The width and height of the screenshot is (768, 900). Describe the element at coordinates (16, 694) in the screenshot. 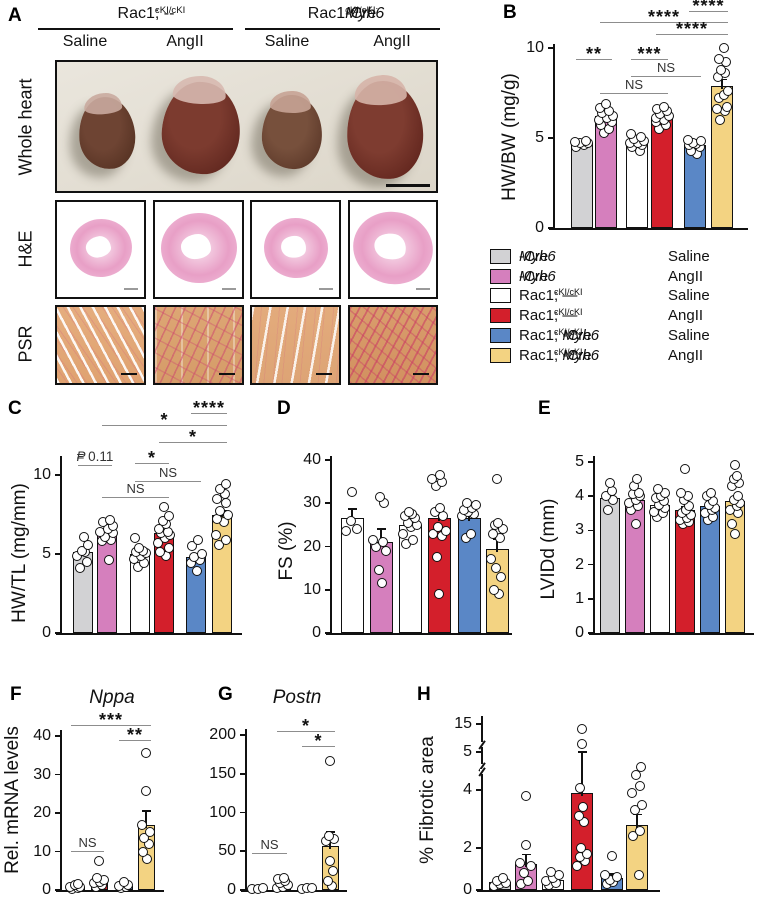

I see `panel-label-F: F` at that location.